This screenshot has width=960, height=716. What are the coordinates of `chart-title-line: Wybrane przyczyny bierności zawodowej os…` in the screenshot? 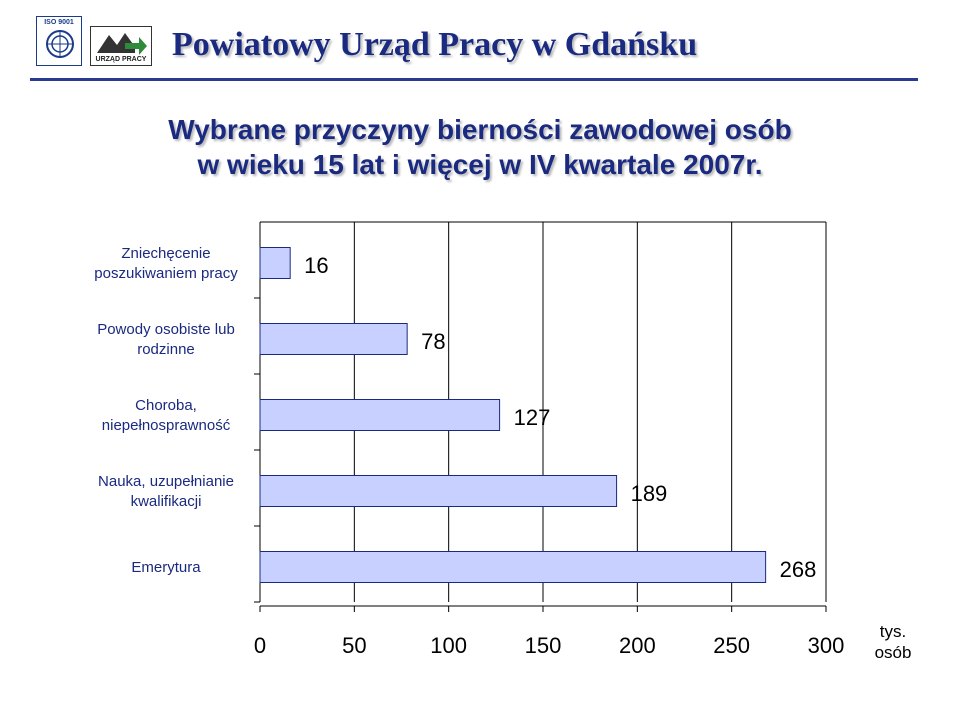 It's located at (480, 129).